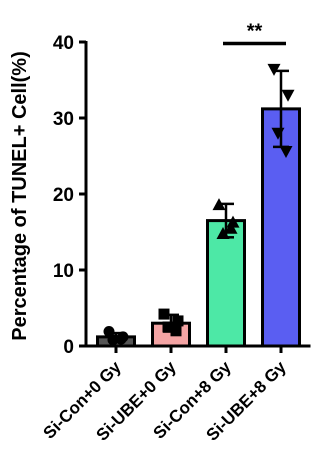 The width and height of the screenshot is (324, 472). What do you see at coordinates (63, 43) in the screenshot?
I see `y-tick-label-40: 40` at bounding box center [63, 43].